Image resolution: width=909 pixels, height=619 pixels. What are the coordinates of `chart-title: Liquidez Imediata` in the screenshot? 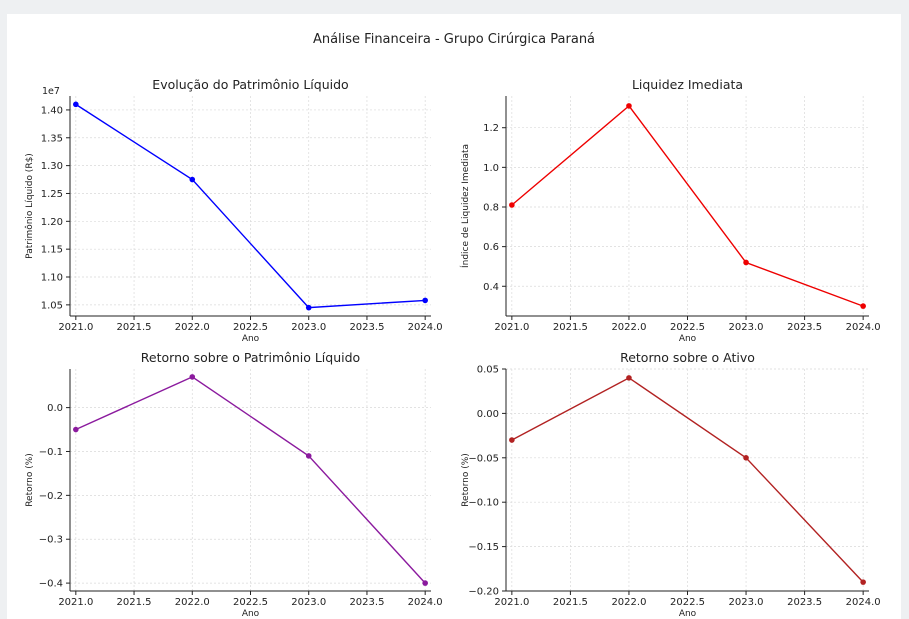 It's located at (687, 84).